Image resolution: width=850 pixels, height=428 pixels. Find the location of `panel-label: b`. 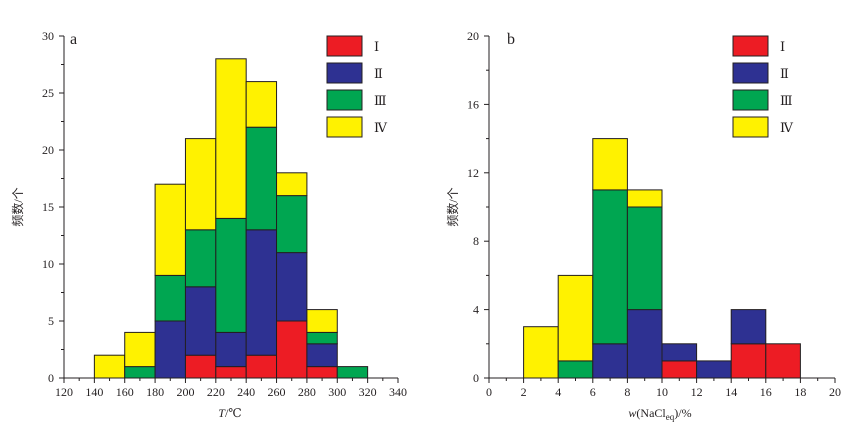

panel-label: b is located at coordinates (511, 39).